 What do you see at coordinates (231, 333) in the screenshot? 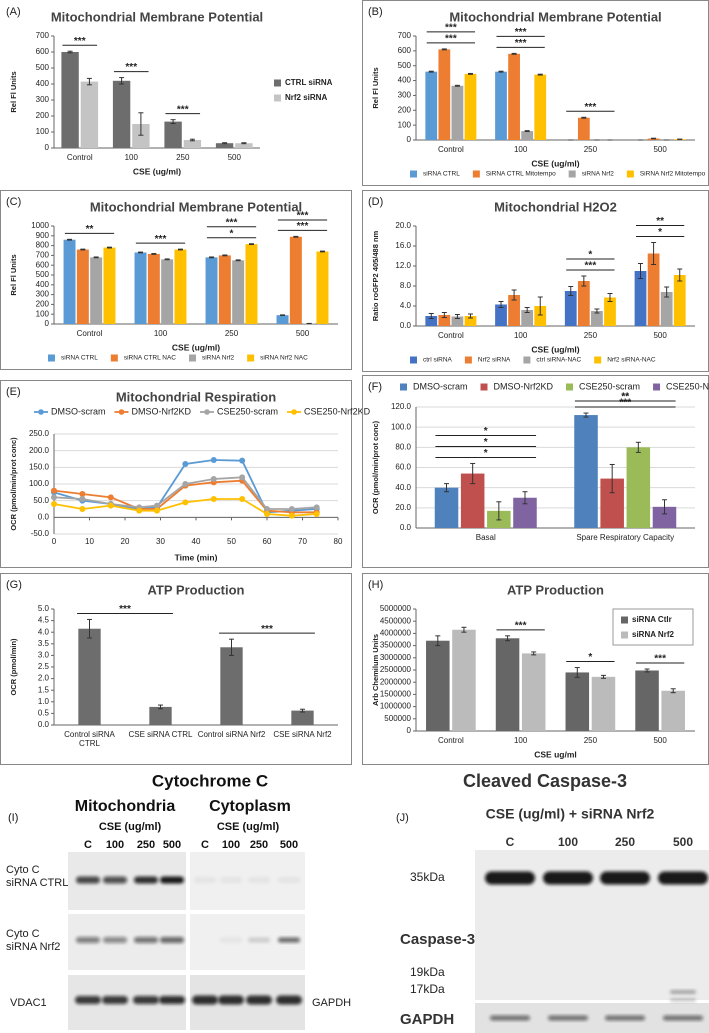
I see `label-box: 250` at bounding box center [231, 333].